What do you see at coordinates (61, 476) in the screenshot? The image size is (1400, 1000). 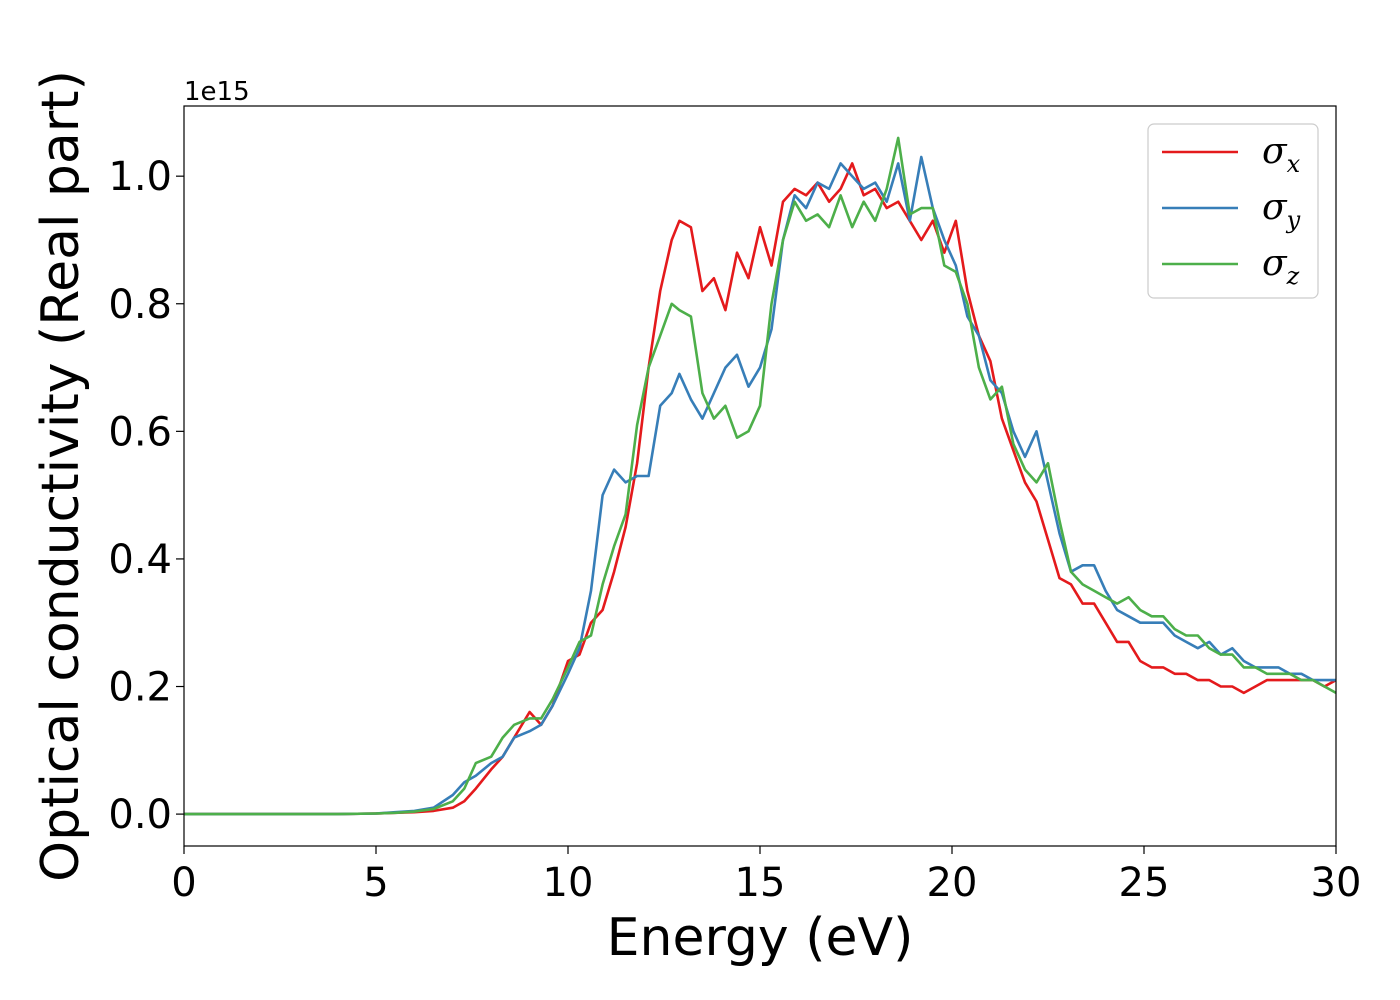 I see `y-axis-label: Optical conductivity (Real part)` at bounding box center [61, 476].